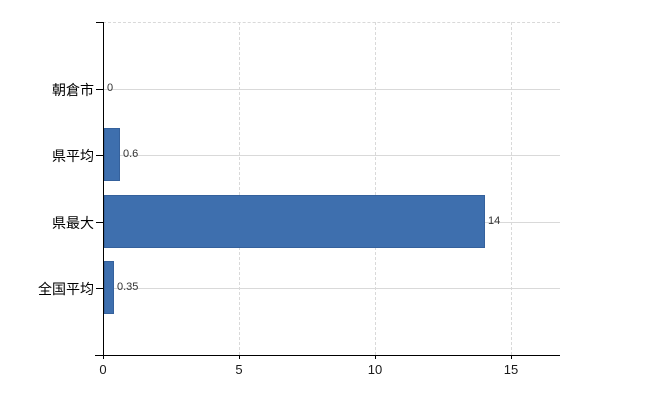 The width and height of the screenshot is (650, 400). Describe the element at coordinates (103, 369) in the screenshot. I see `x-tick-label: 0` at that location.